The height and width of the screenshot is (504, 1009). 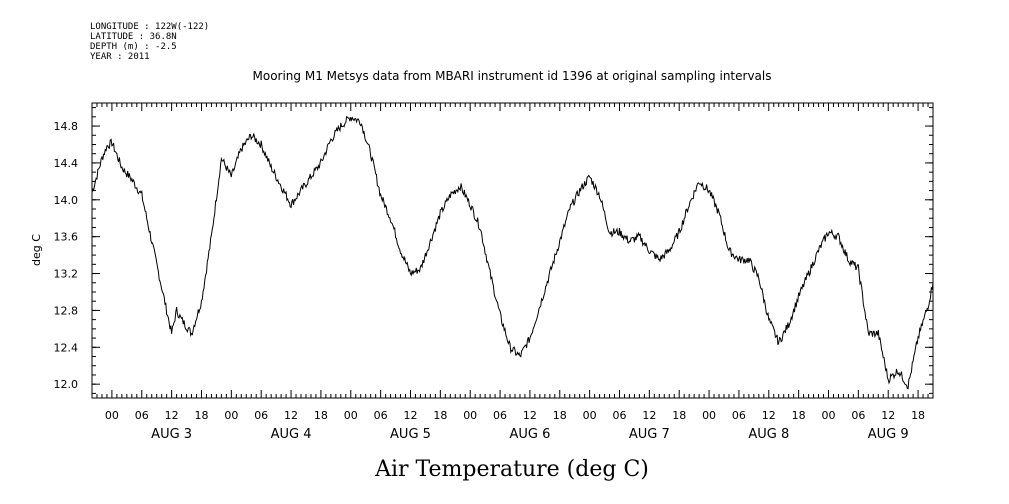 I want to click on x-day-label: AUG 5, so click(x=410, y=434).